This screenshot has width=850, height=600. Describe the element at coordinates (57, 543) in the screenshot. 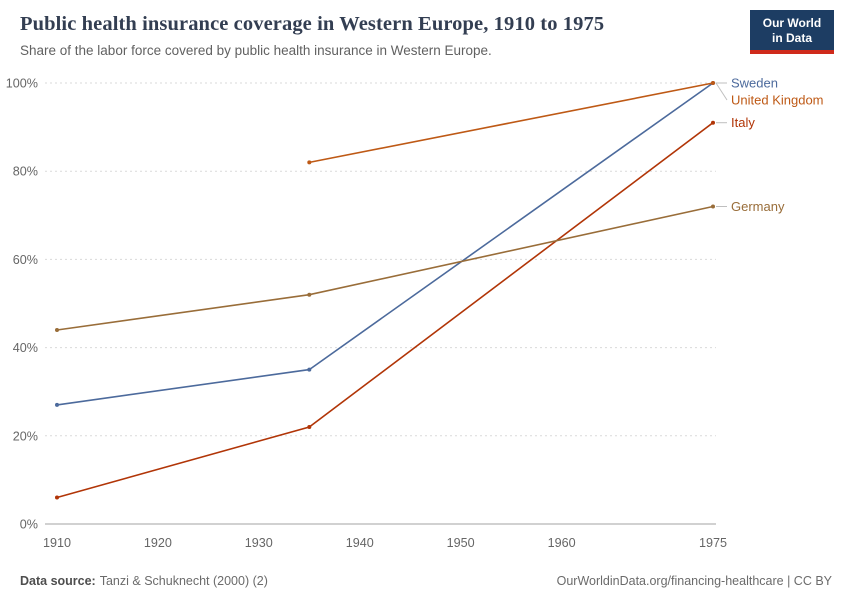

I see `x-tick-label: 1910` at that location.